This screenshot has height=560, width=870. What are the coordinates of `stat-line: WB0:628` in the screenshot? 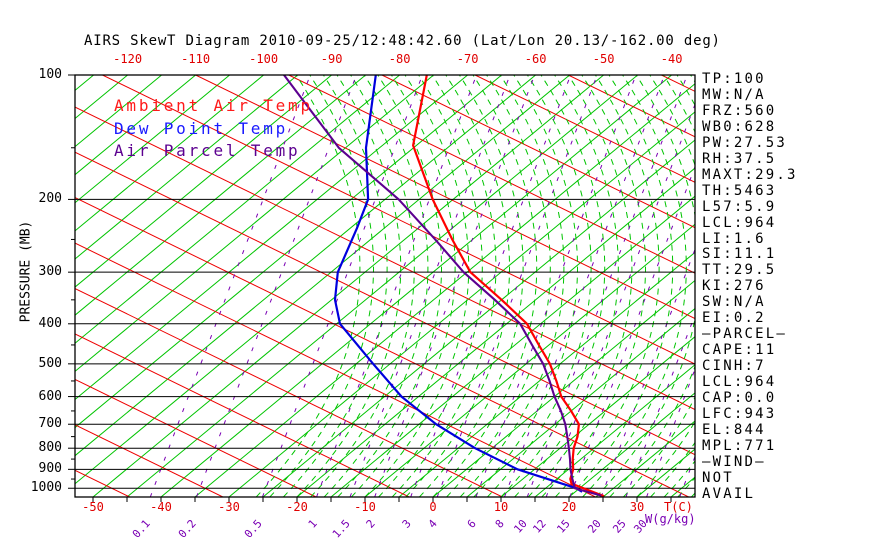 It's located at (739, 126).